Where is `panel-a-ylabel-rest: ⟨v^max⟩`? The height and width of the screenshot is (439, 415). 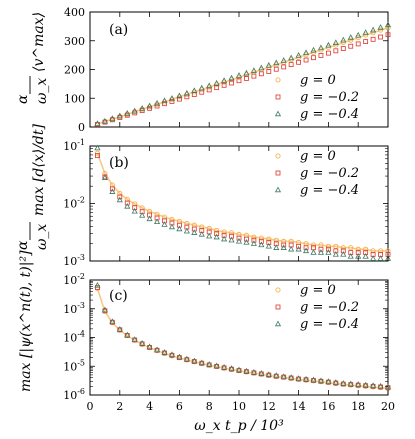 panel-a-ylabel-rest: ⟨v^max⟩ is located at coordinates (39, 42).